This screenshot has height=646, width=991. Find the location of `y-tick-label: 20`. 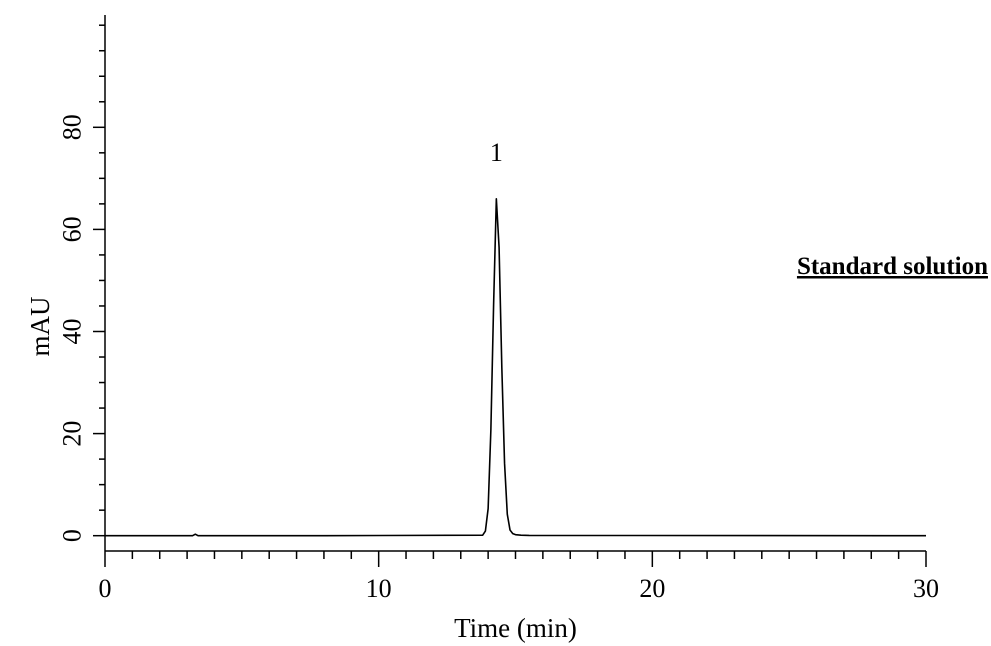

y-tick-label: 20 is located at coordinates (72, 434).